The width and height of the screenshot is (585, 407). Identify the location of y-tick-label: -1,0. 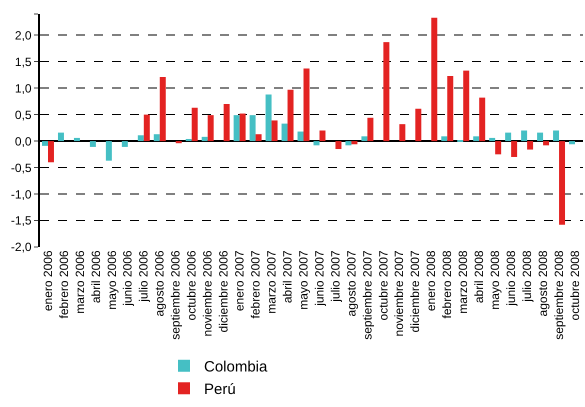
(21, 194).